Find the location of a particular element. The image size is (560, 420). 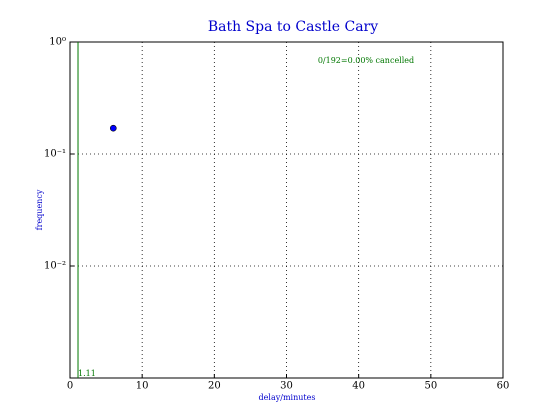

x-axis-label: delay/minutes is located at coordinates (287, 397).